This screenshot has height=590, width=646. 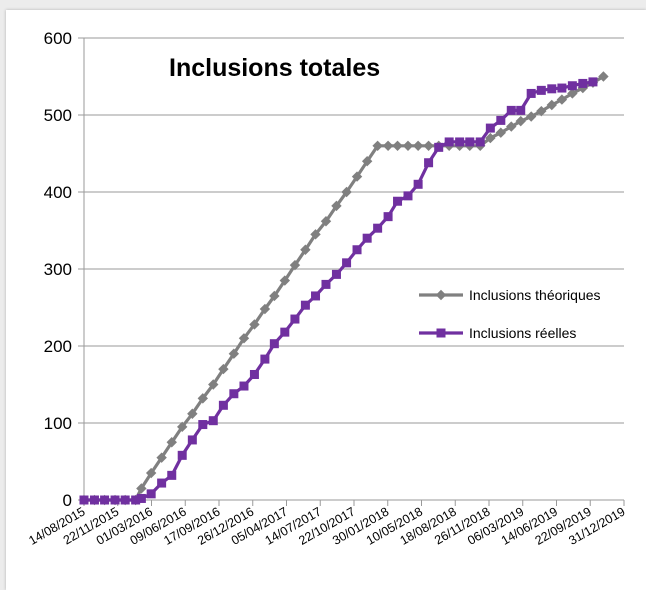 I want to click on legend-label: Inclusions réelles, so click(x=522, y=333).